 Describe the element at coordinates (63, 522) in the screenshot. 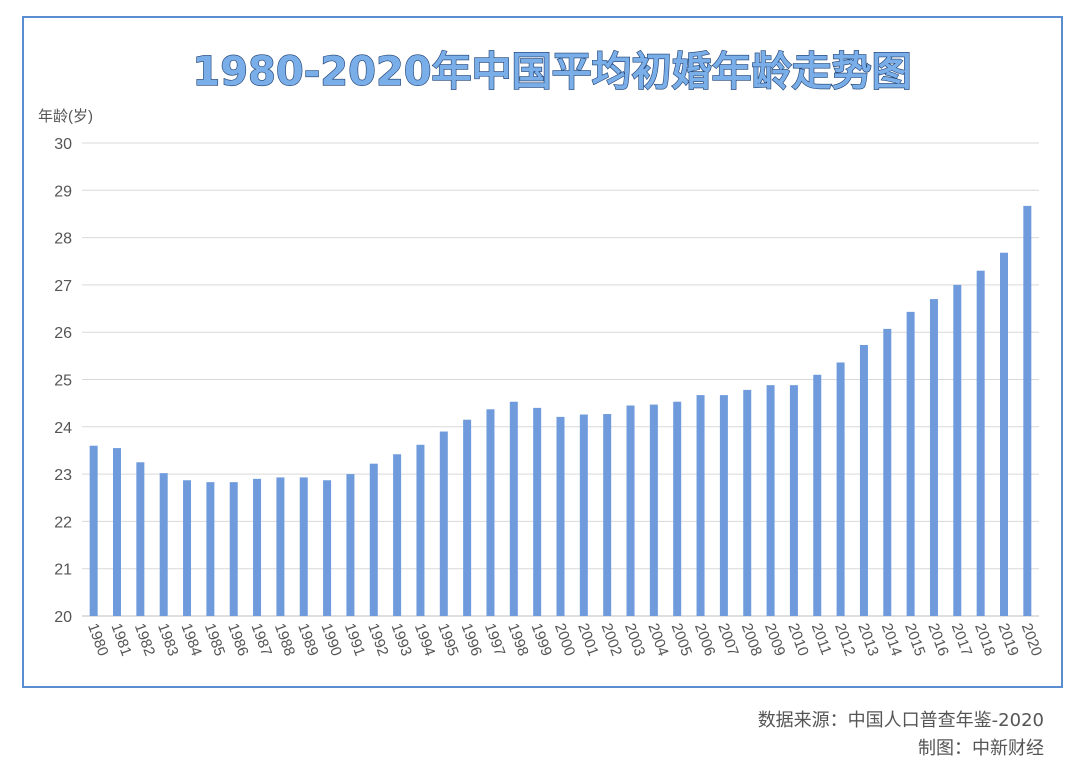

I see `y-tick-label: 22` at that location.